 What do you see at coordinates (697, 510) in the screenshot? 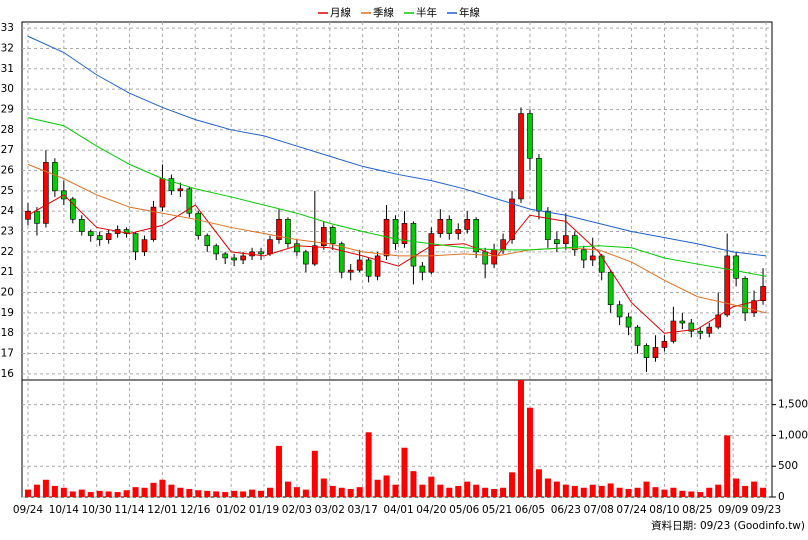
I see `x-tick-label: 08/25` at bounding box center [697, 510].